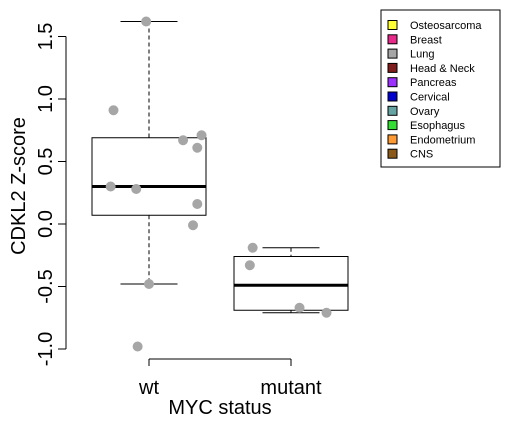 The height and width of the screenshot is (432, 508). I want to click on y-tick-label: -0.5, so click(46, 286).